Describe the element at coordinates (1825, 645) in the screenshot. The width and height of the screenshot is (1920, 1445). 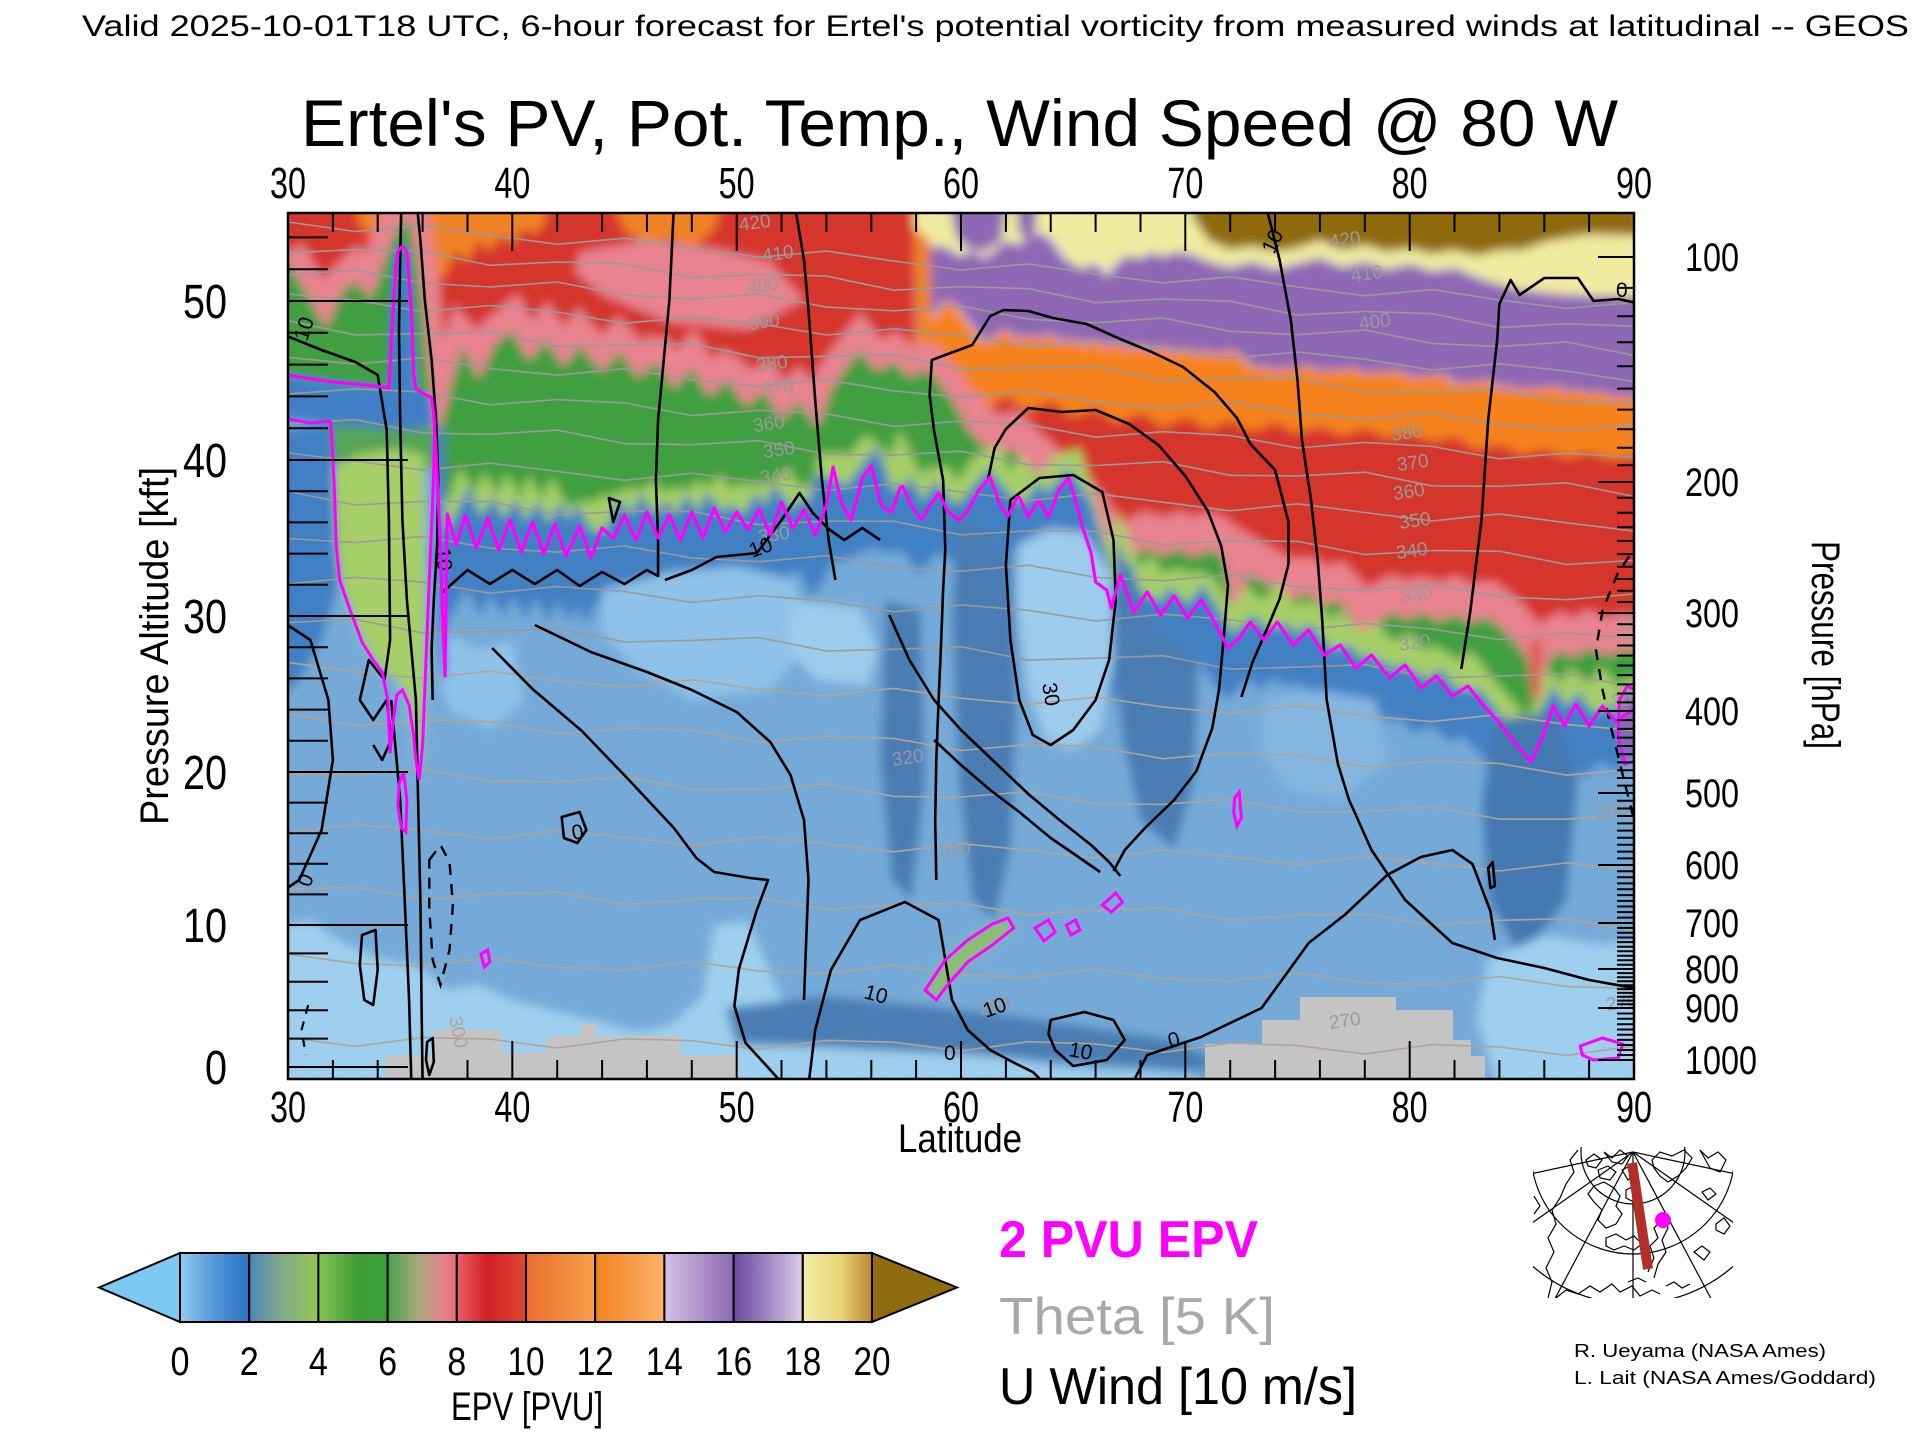
I see `svg-text: Pressure [hPa]` at that location.